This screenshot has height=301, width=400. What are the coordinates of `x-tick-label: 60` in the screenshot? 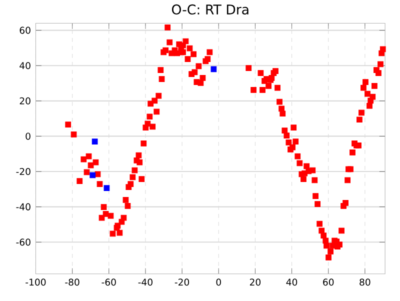 It's located at (328, 282).